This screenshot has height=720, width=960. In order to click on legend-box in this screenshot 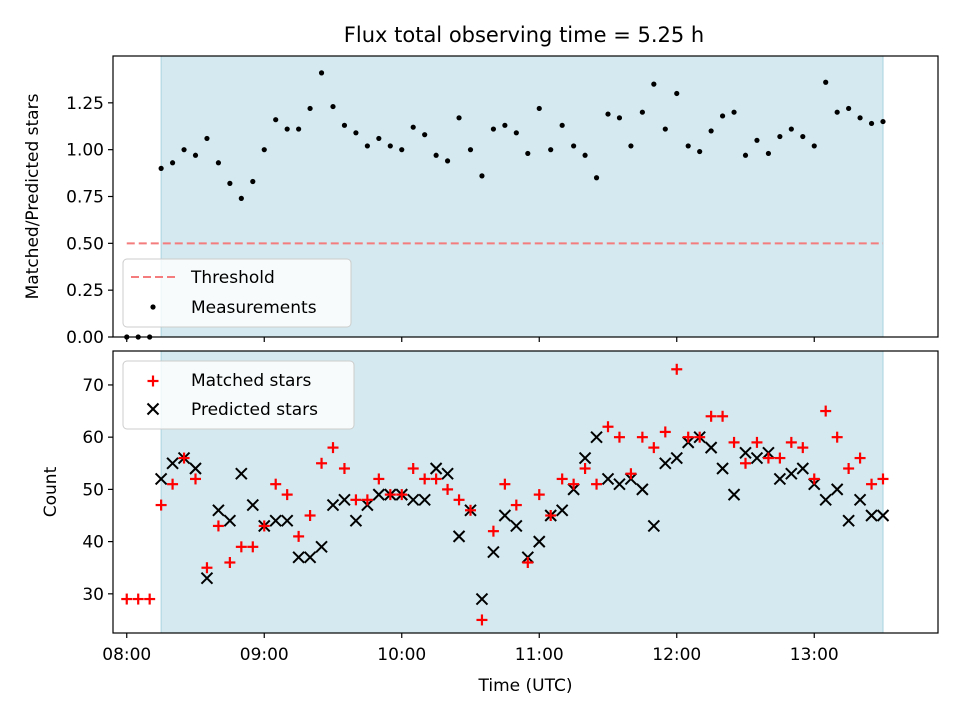, I will do `click(238, 395)`.